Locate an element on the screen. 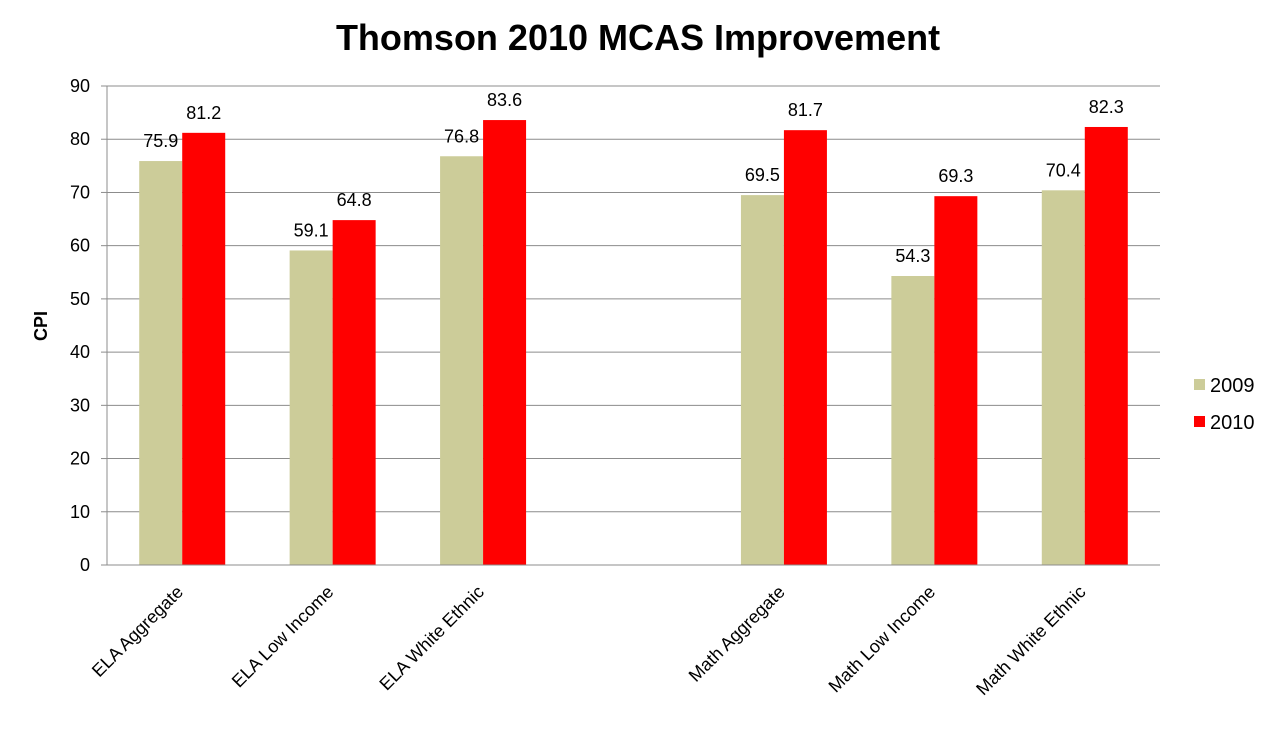 Image resolution: width=1277 pixels, height=745 pixels. data-label: 70.4 is located at coordinates (1063, 170).